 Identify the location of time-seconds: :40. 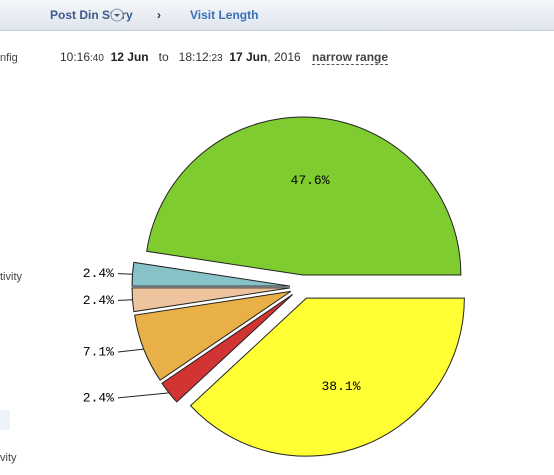
(97, 58).